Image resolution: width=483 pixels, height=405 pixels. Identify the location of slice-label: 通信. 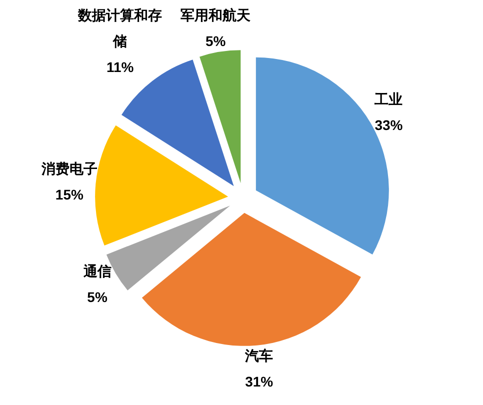
(97, 271).